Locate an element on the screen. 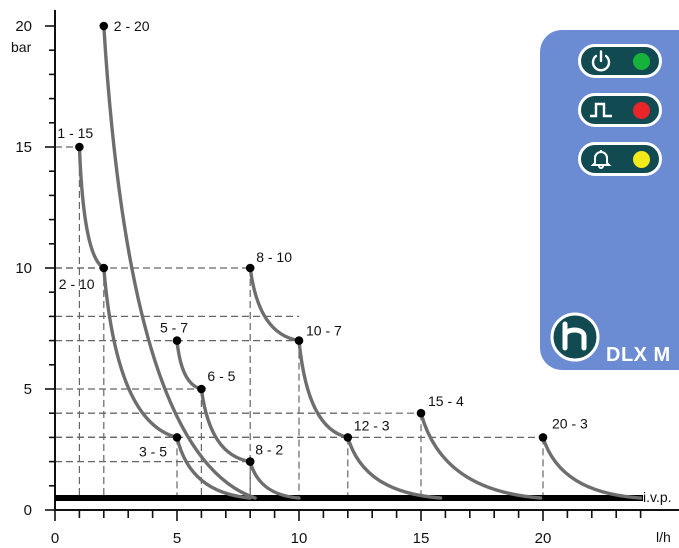  point-label: 2 - 10 is located at coordinates (77, 284).